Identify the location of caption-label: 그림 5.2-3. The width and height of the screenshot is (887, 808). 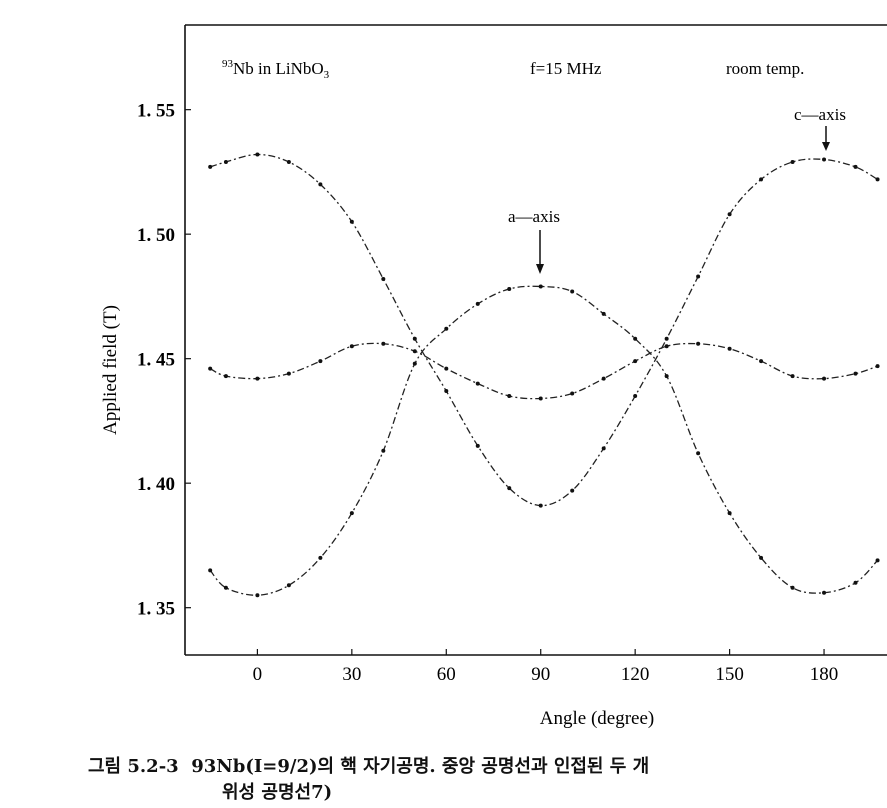
(133, 766).